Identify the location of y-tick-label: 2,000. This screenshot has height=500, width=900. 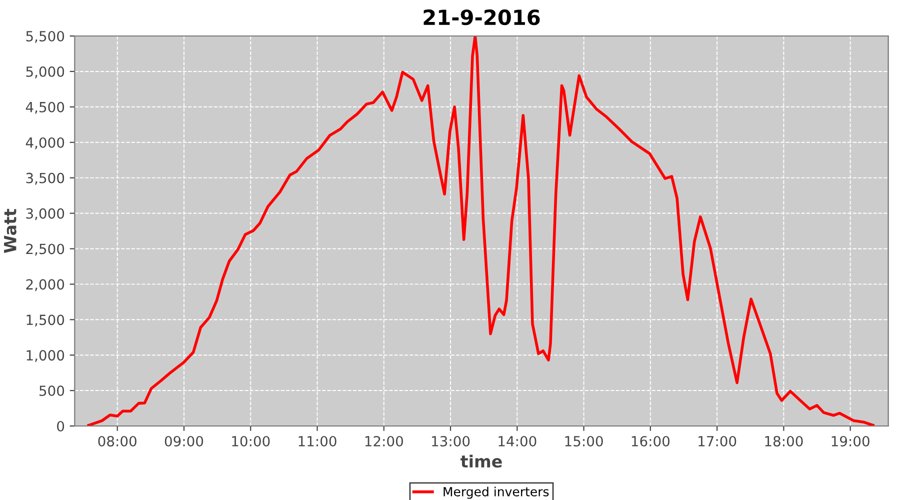
(45, 285).